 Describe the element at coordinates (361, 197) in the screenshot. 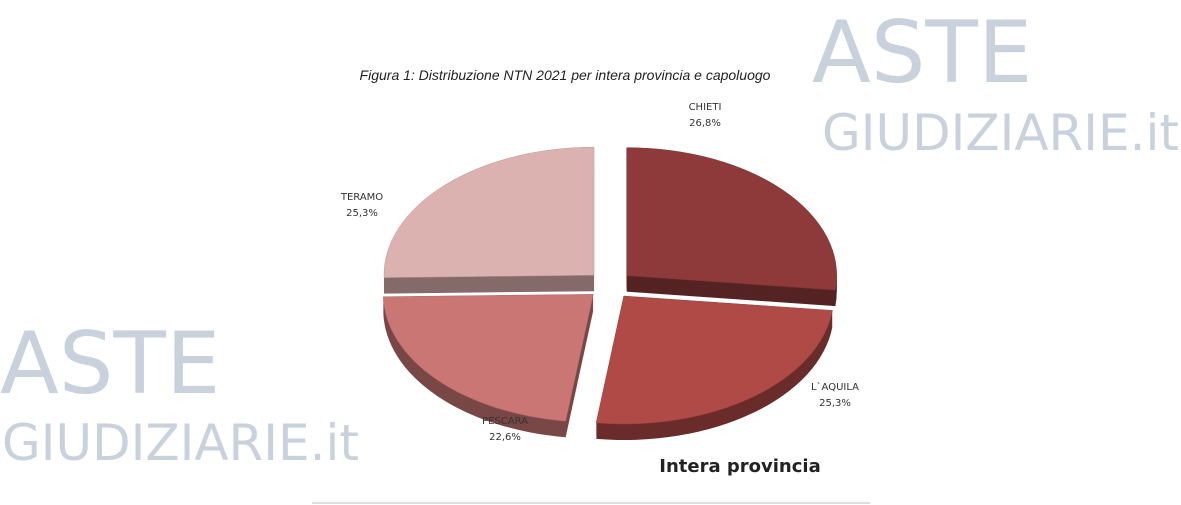

I see `category-label: TERAMO` at that location.